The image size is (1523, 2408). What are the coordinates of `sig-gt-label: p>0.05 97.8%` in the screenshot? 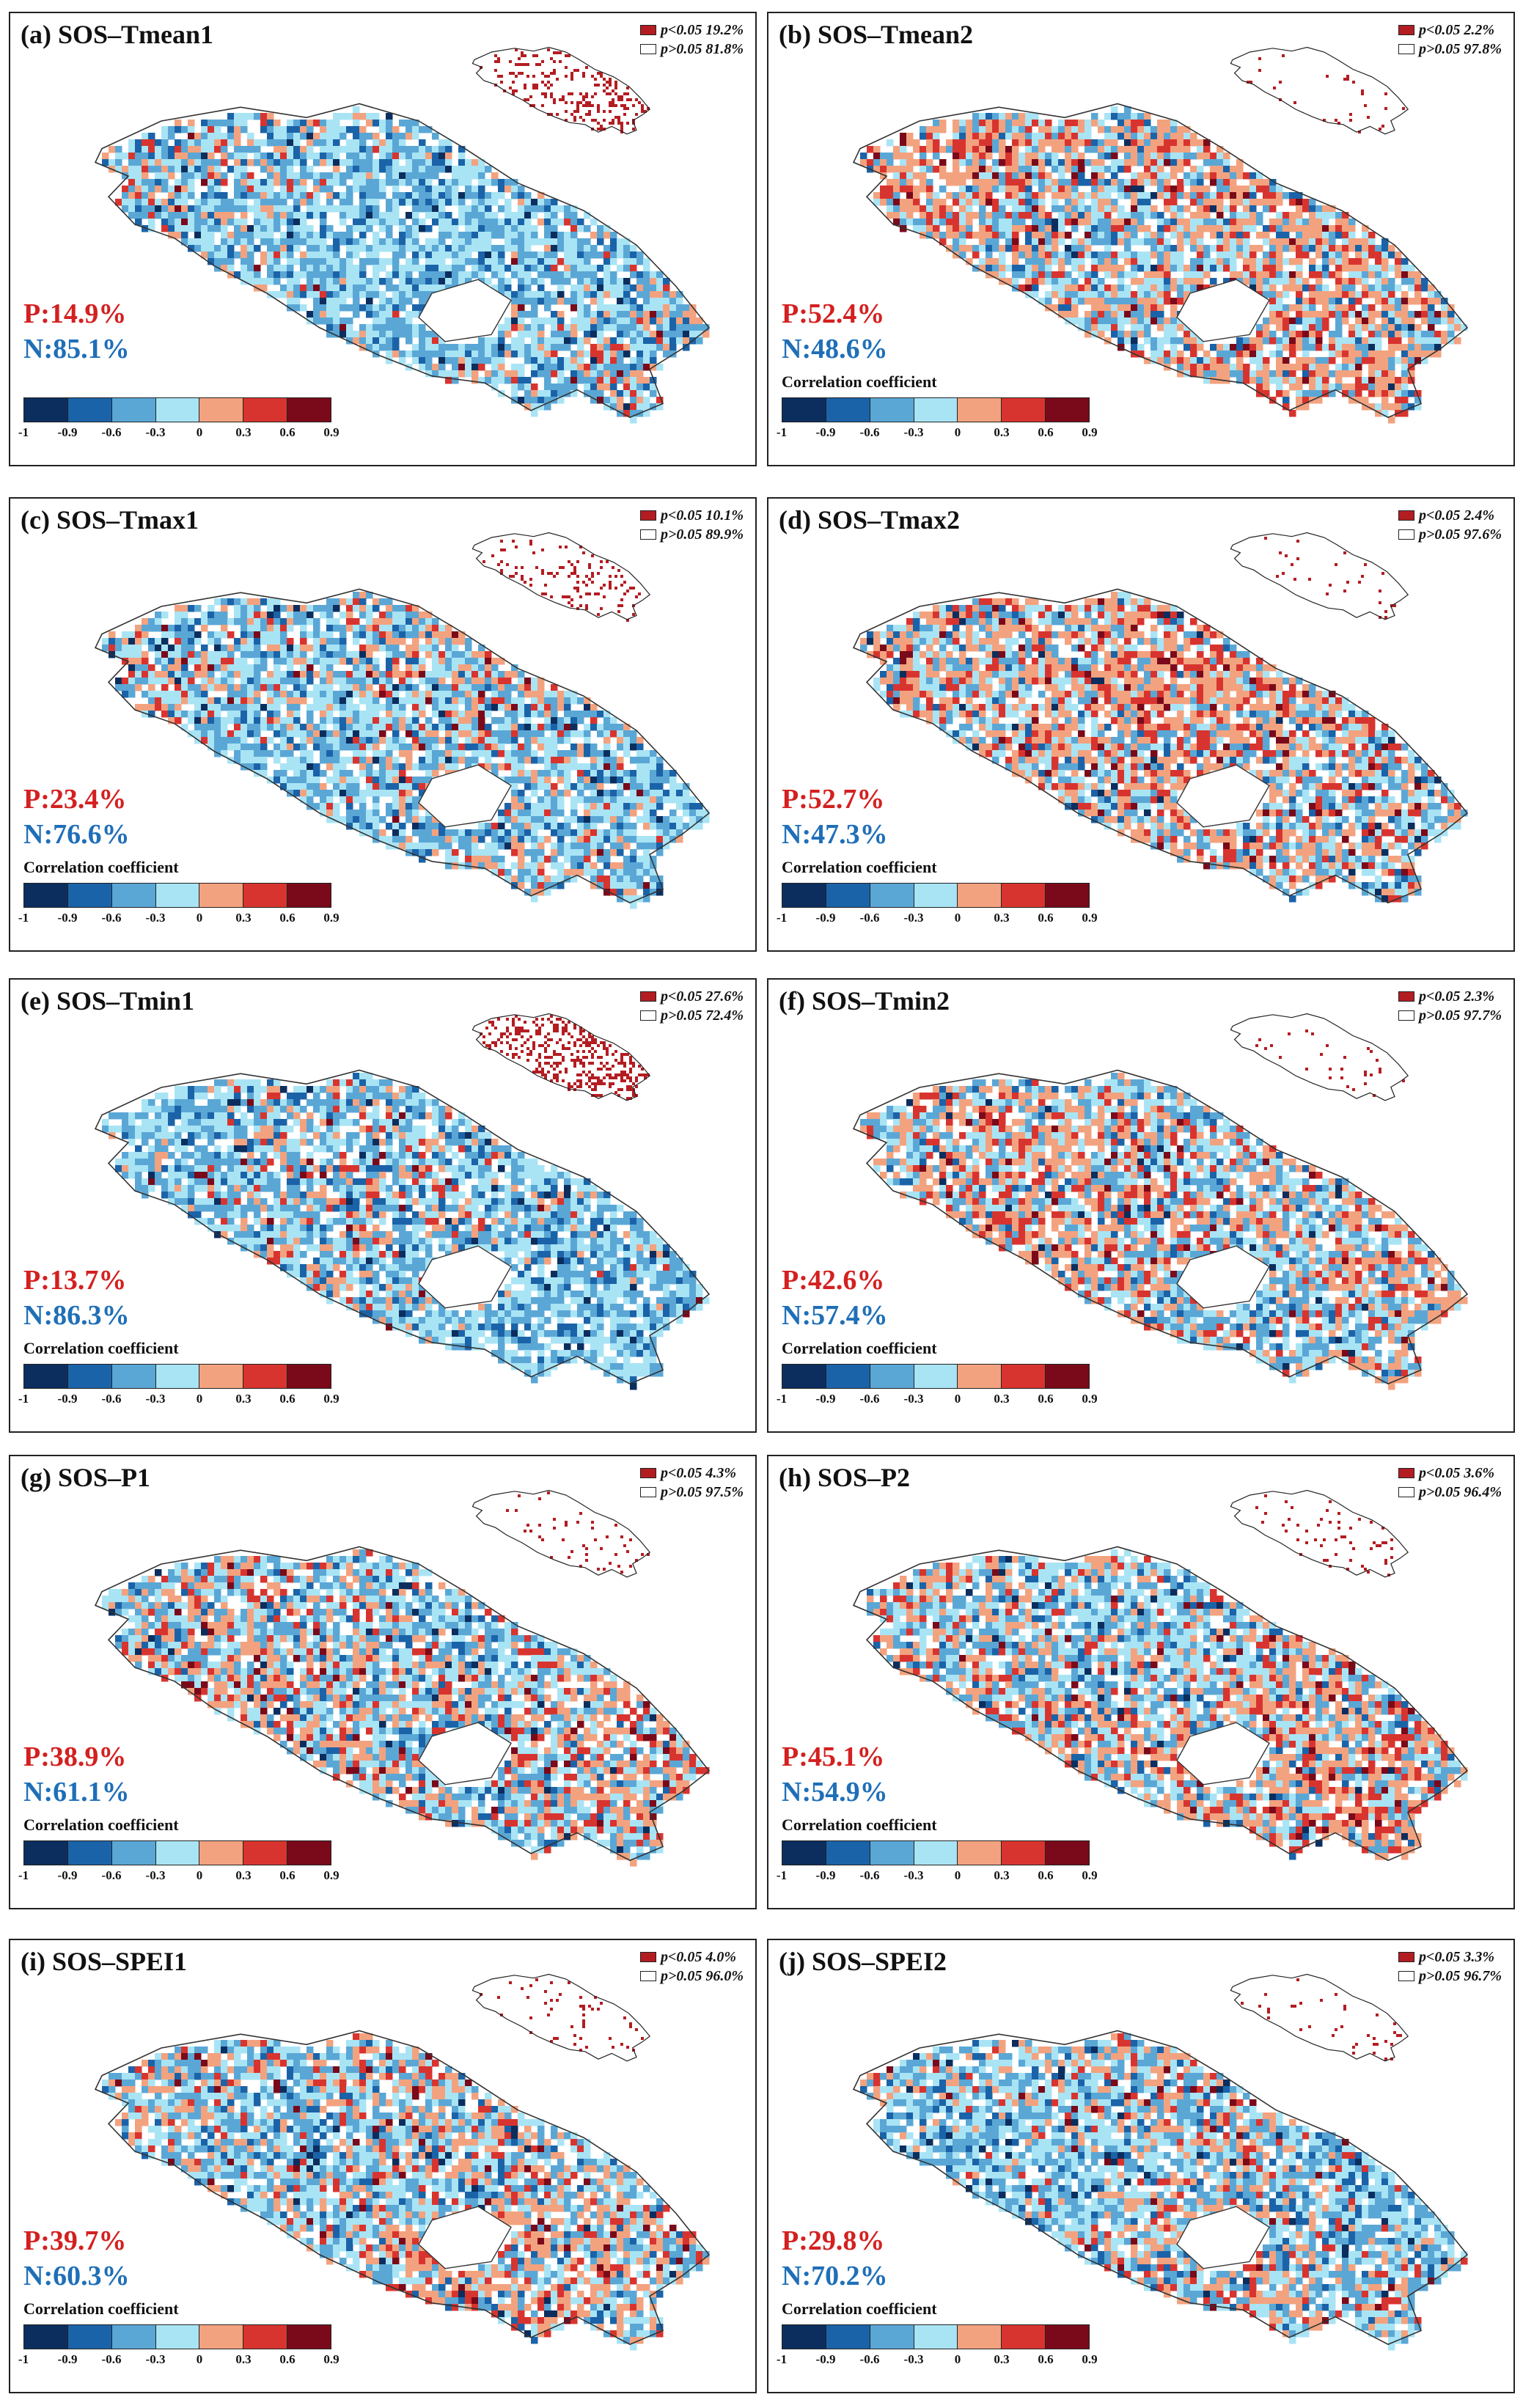 It's located at (1460, 49).